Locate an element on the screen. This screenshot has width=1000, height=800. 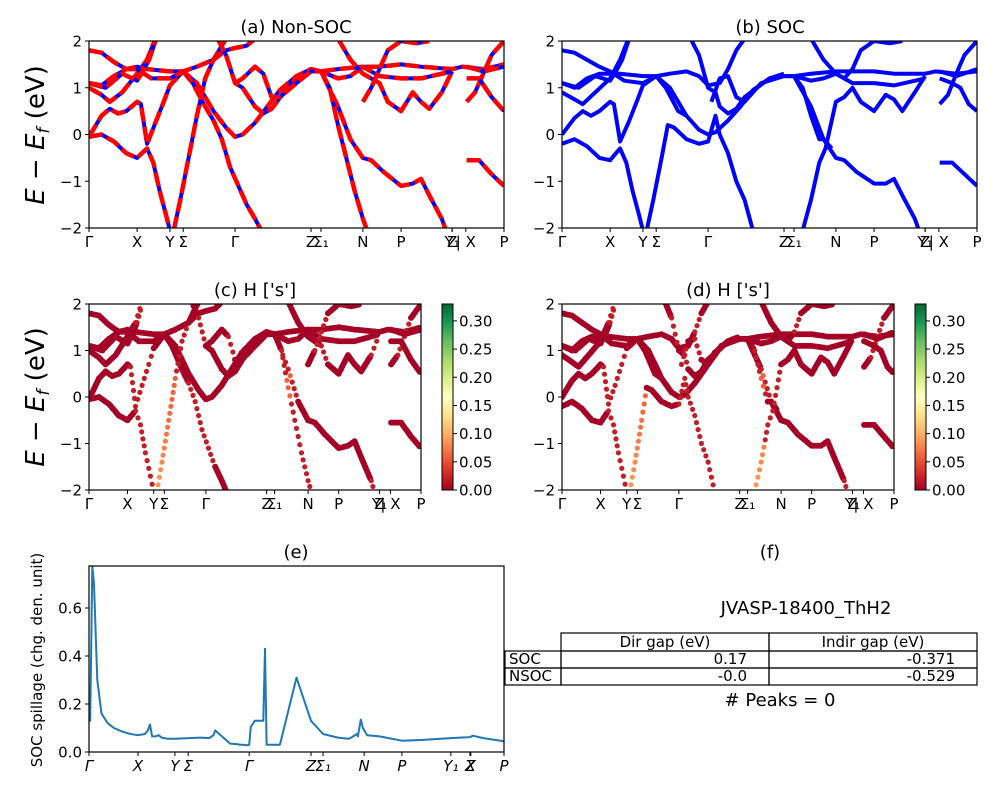
panel-a-ylabel: E − Ef (eV) is located at coordinates (37, 135).